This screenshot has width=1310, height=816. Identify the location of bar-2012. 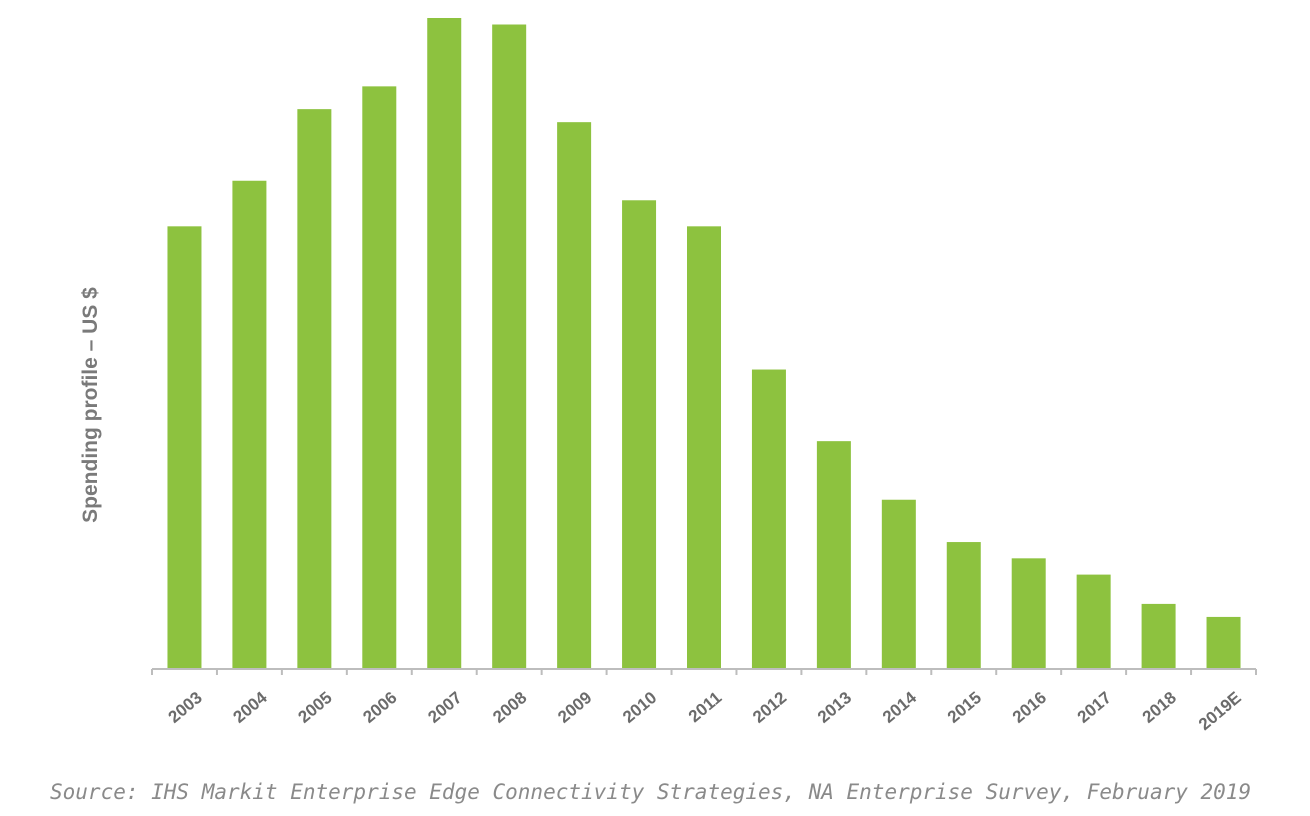
(768, 519).